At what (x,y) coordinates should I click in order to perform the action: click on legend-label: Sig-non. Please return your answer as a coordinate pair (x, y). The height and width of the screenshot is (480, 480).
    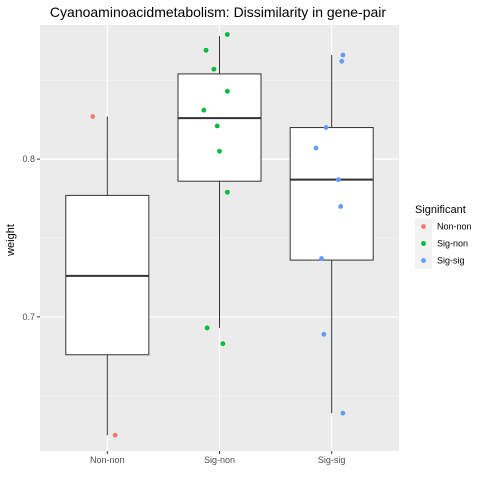
    Looking at the image, I should click on (452, 244).